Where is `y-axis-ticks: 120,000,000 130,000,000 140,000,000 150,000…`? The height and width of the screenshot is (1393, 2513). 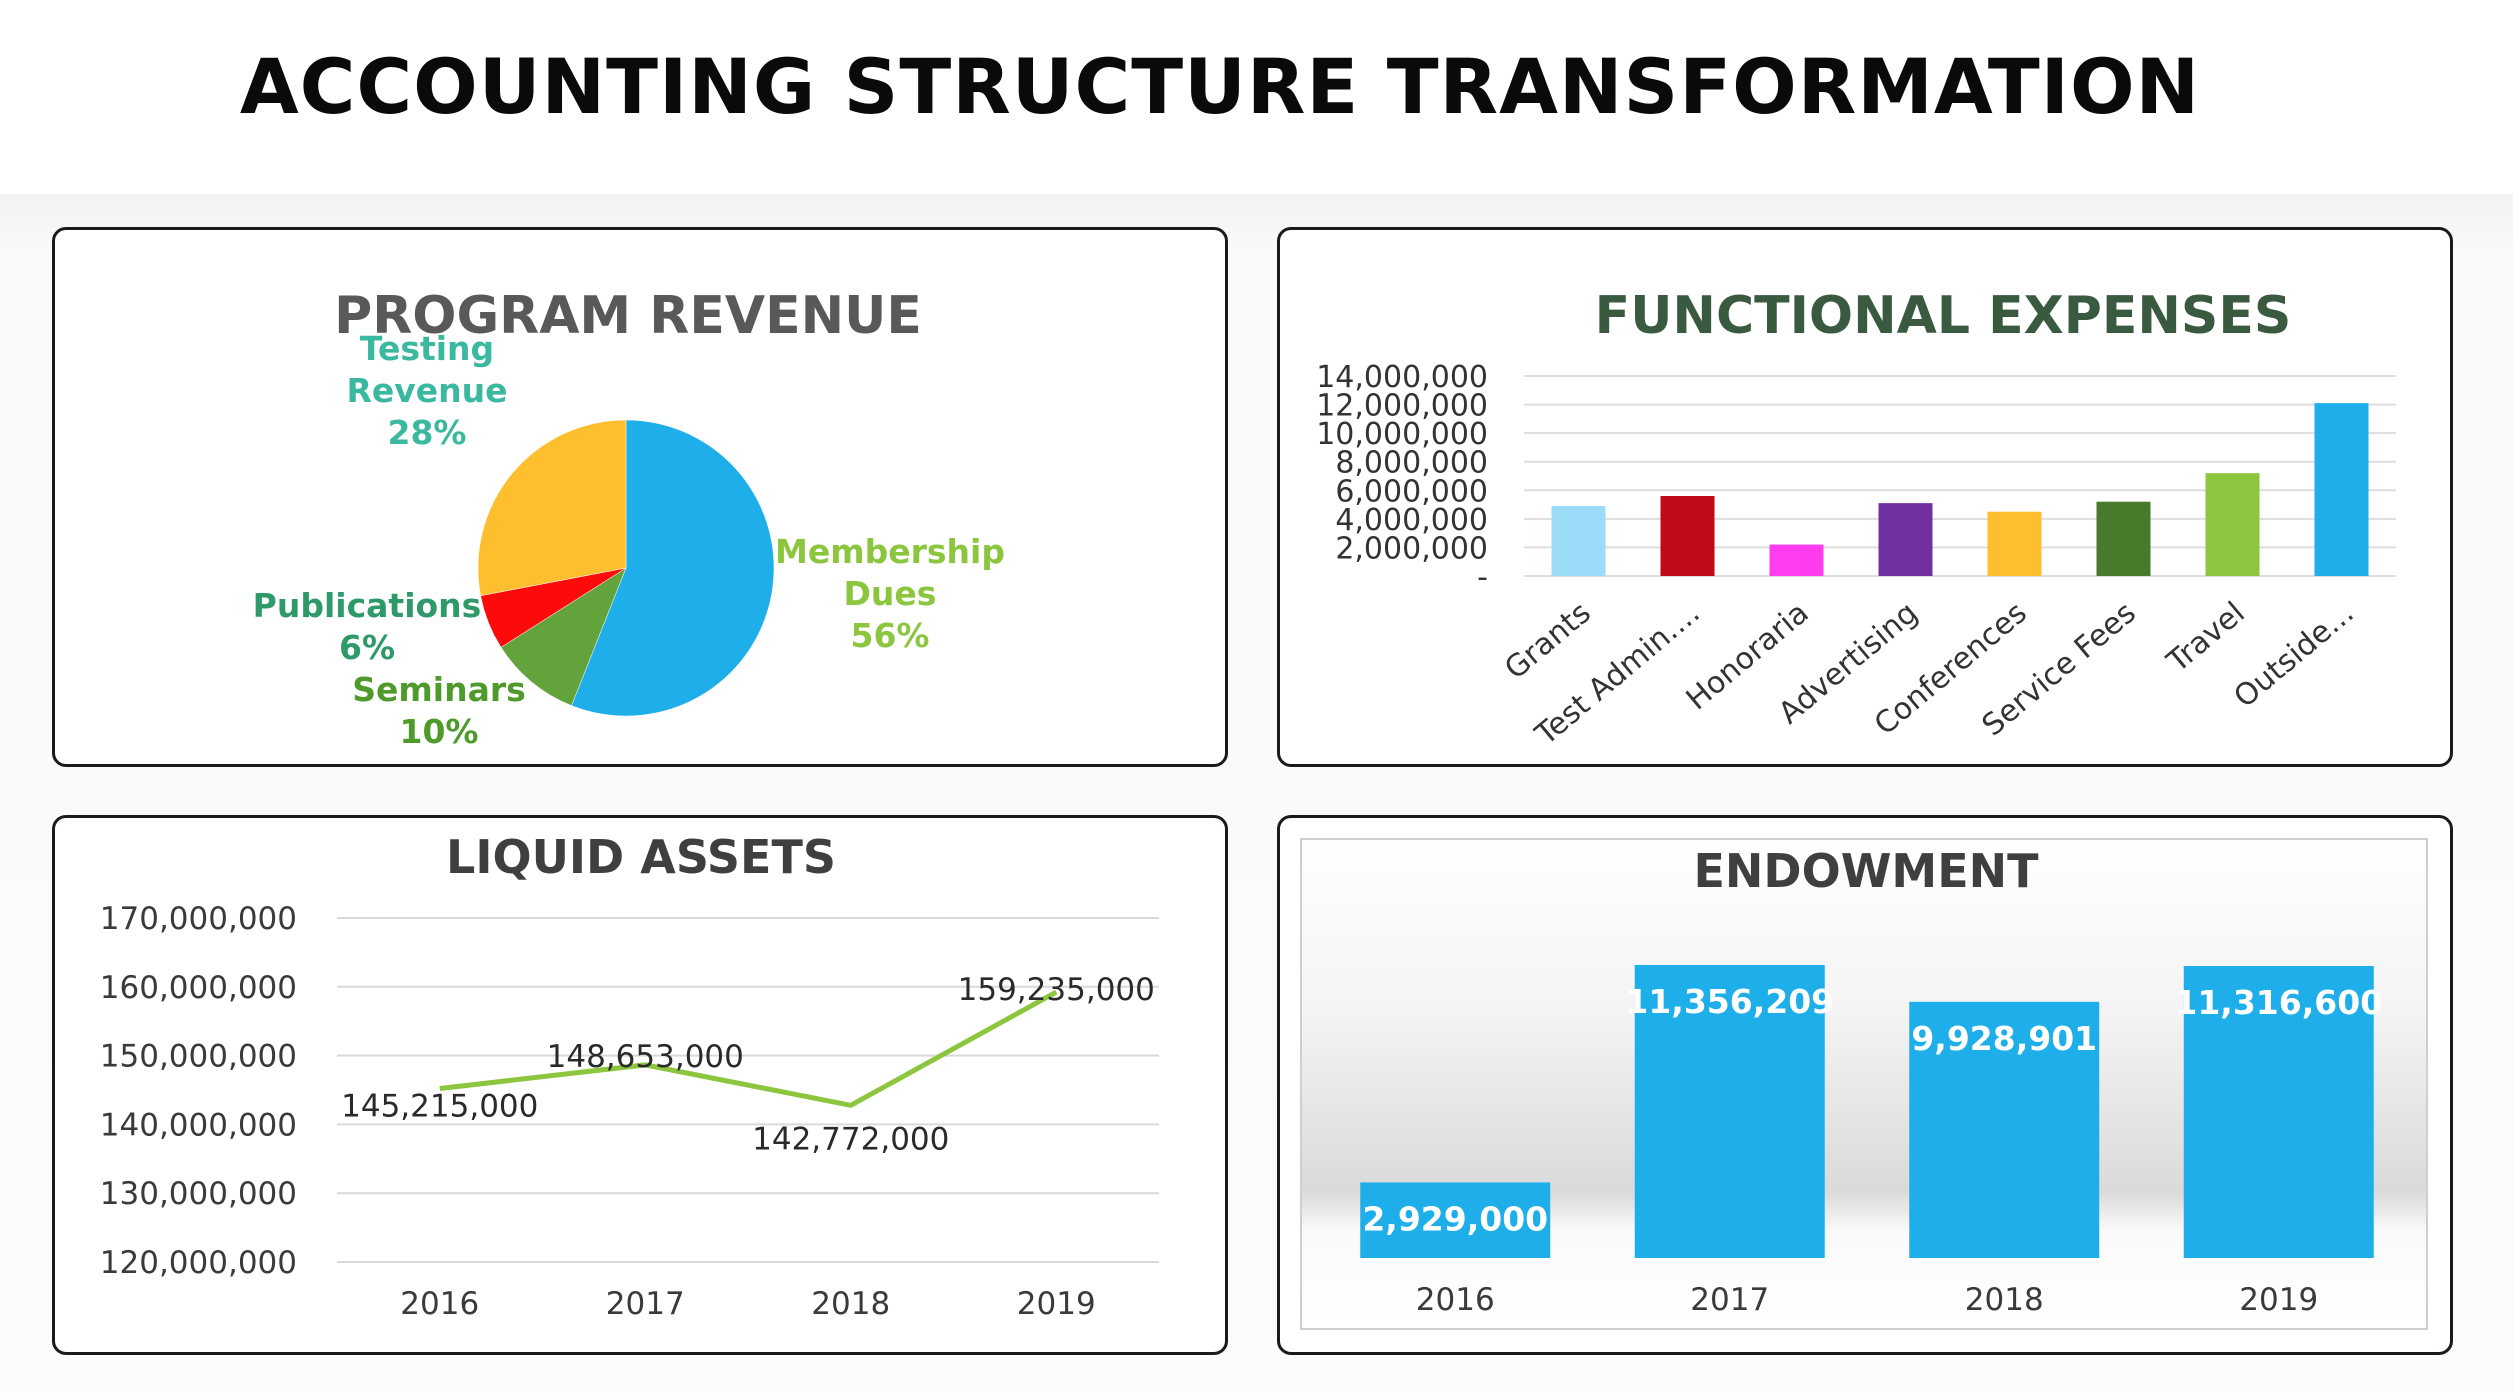 y-axis-ticks: 120,000,000 130,000,000 140,000,000 150,000… is located at coordinates (198, 1091).